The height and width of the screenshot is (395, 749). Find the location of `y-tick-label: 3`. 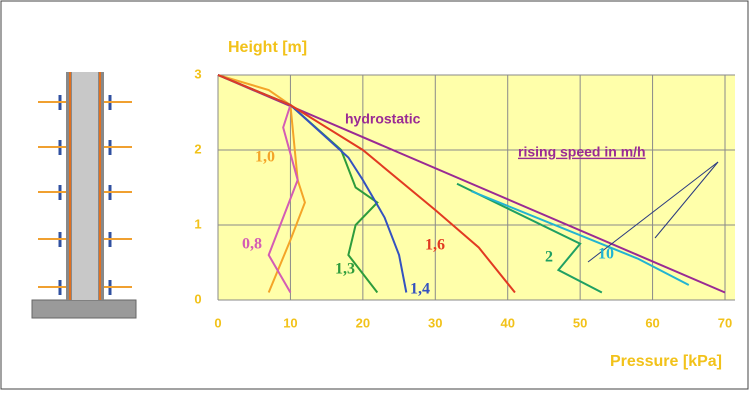

y-tick-label: 3 is located at coordinates (197, 73).